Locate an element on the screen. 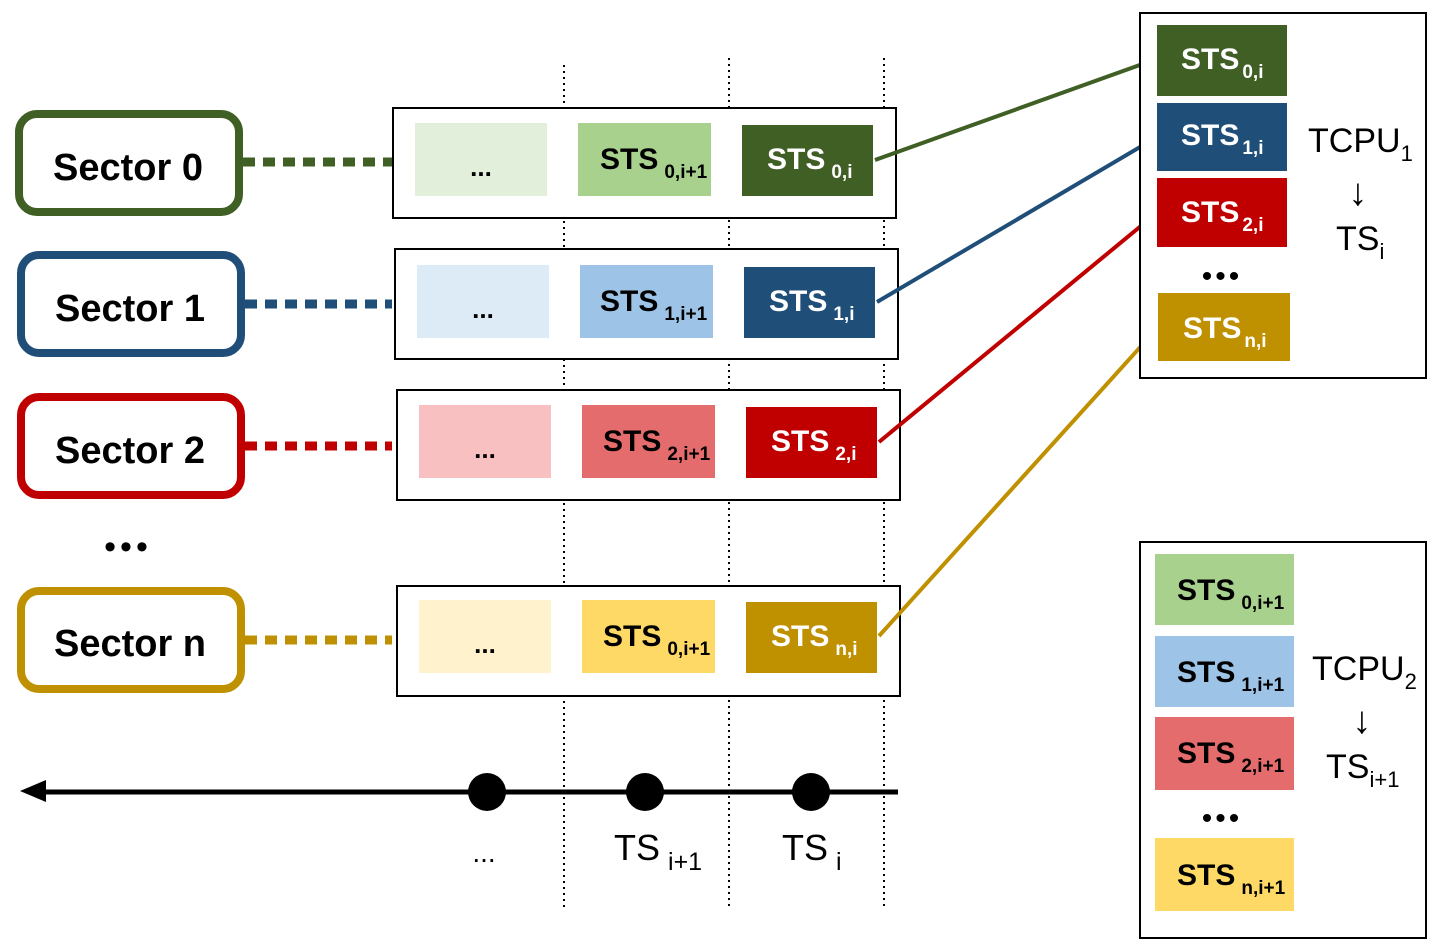  tcpu-sts-label: STS 0,i+1 is located at coordinates (1231, 594).